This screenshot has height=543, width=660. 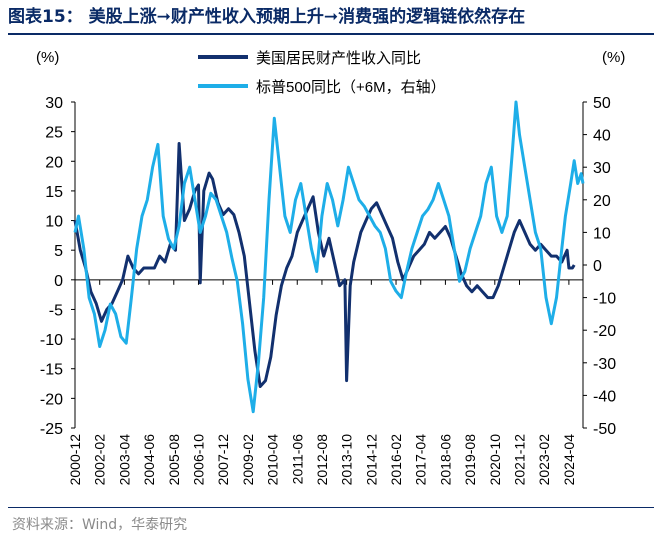 I want to click on right-tick-label: 40, so click(x=602, y=136).